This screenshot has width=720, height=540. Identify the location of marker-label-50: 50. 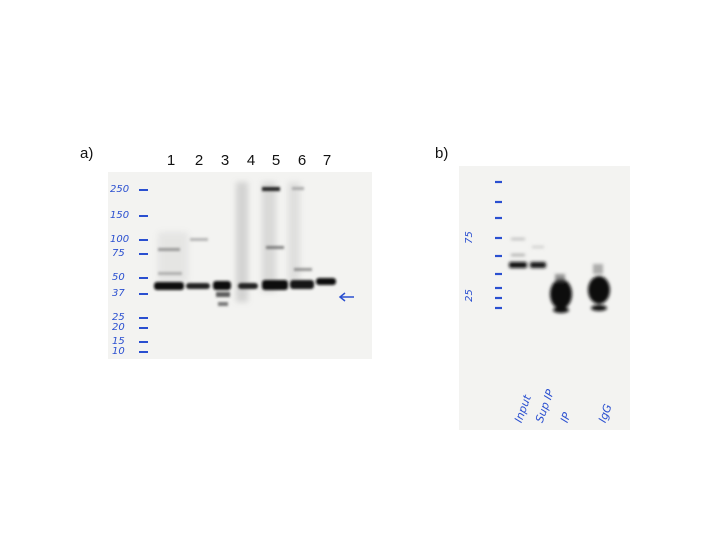
(118, 277).